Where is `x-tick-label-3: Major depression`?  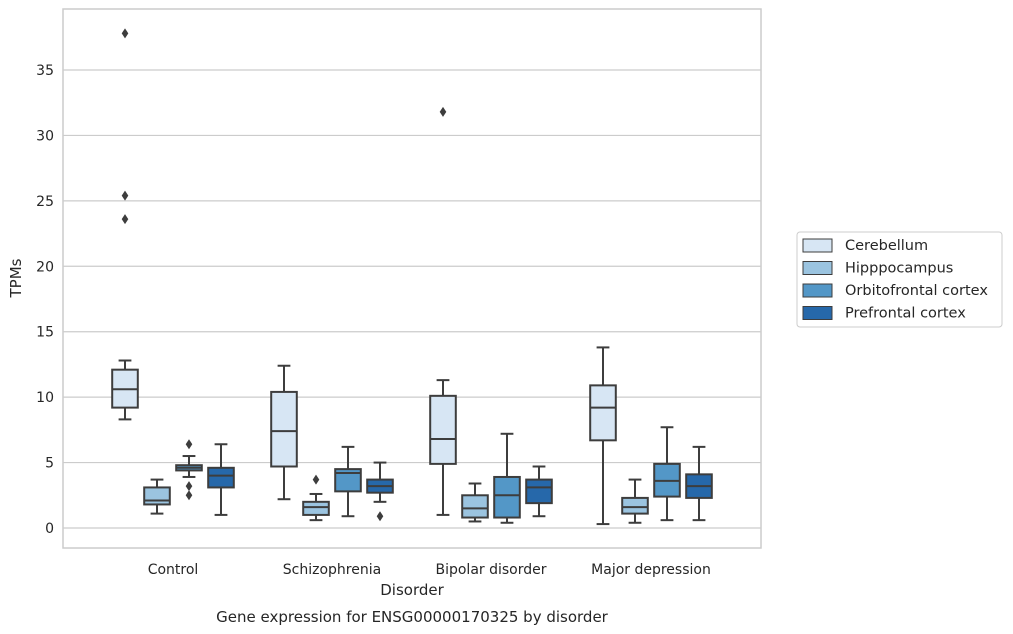 x-tick-label-3: Major depression is located at coordinates (651, 570).